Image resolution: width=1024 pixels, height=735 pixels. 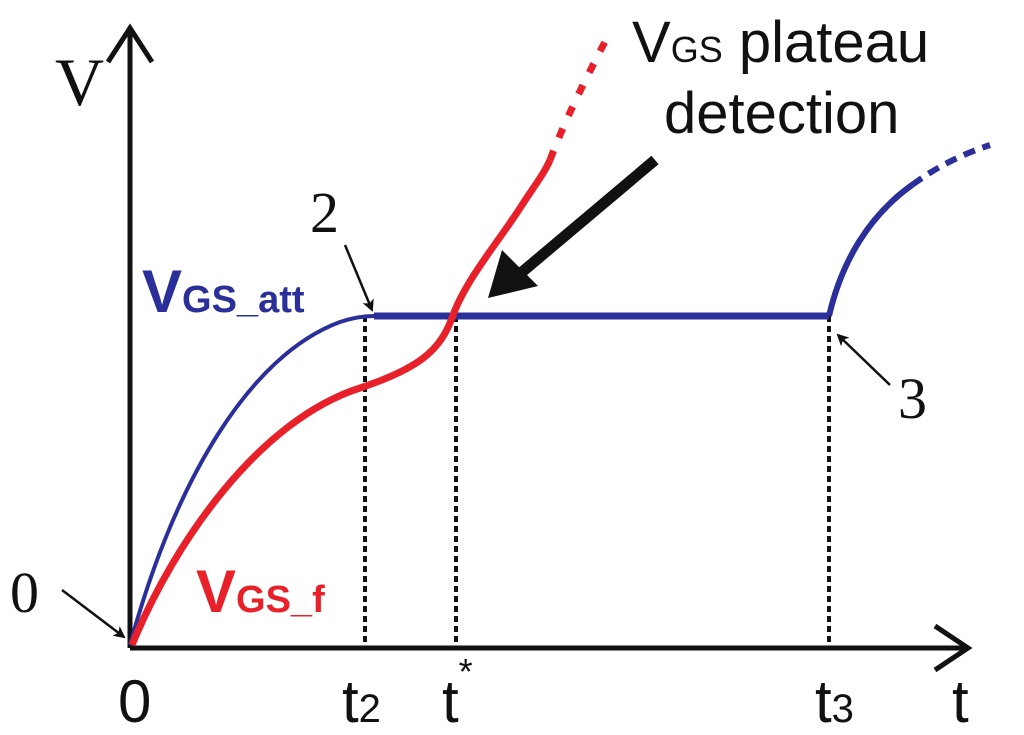 I want to click on marker-t2: t2, so click(x=361, y=701).